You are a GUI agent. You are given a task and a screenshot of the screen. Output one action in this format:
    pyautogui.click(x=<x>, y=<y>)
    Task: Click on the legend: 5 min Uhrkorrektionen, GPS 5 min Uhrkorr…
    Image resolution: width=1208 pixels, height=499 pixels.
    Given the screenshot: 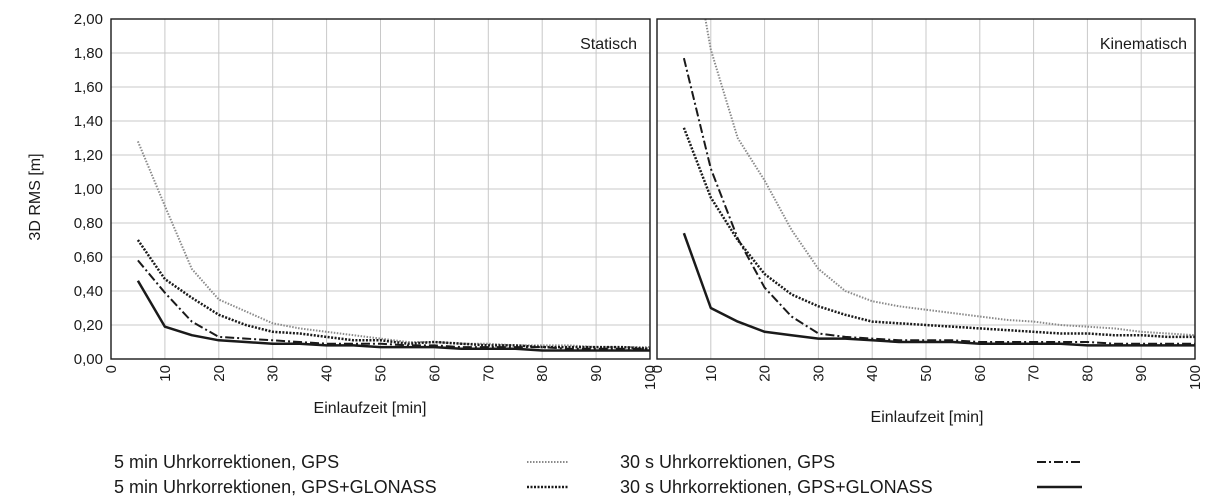 What is the action you would take?
    pyautogui.click(x=598, y=474)
    